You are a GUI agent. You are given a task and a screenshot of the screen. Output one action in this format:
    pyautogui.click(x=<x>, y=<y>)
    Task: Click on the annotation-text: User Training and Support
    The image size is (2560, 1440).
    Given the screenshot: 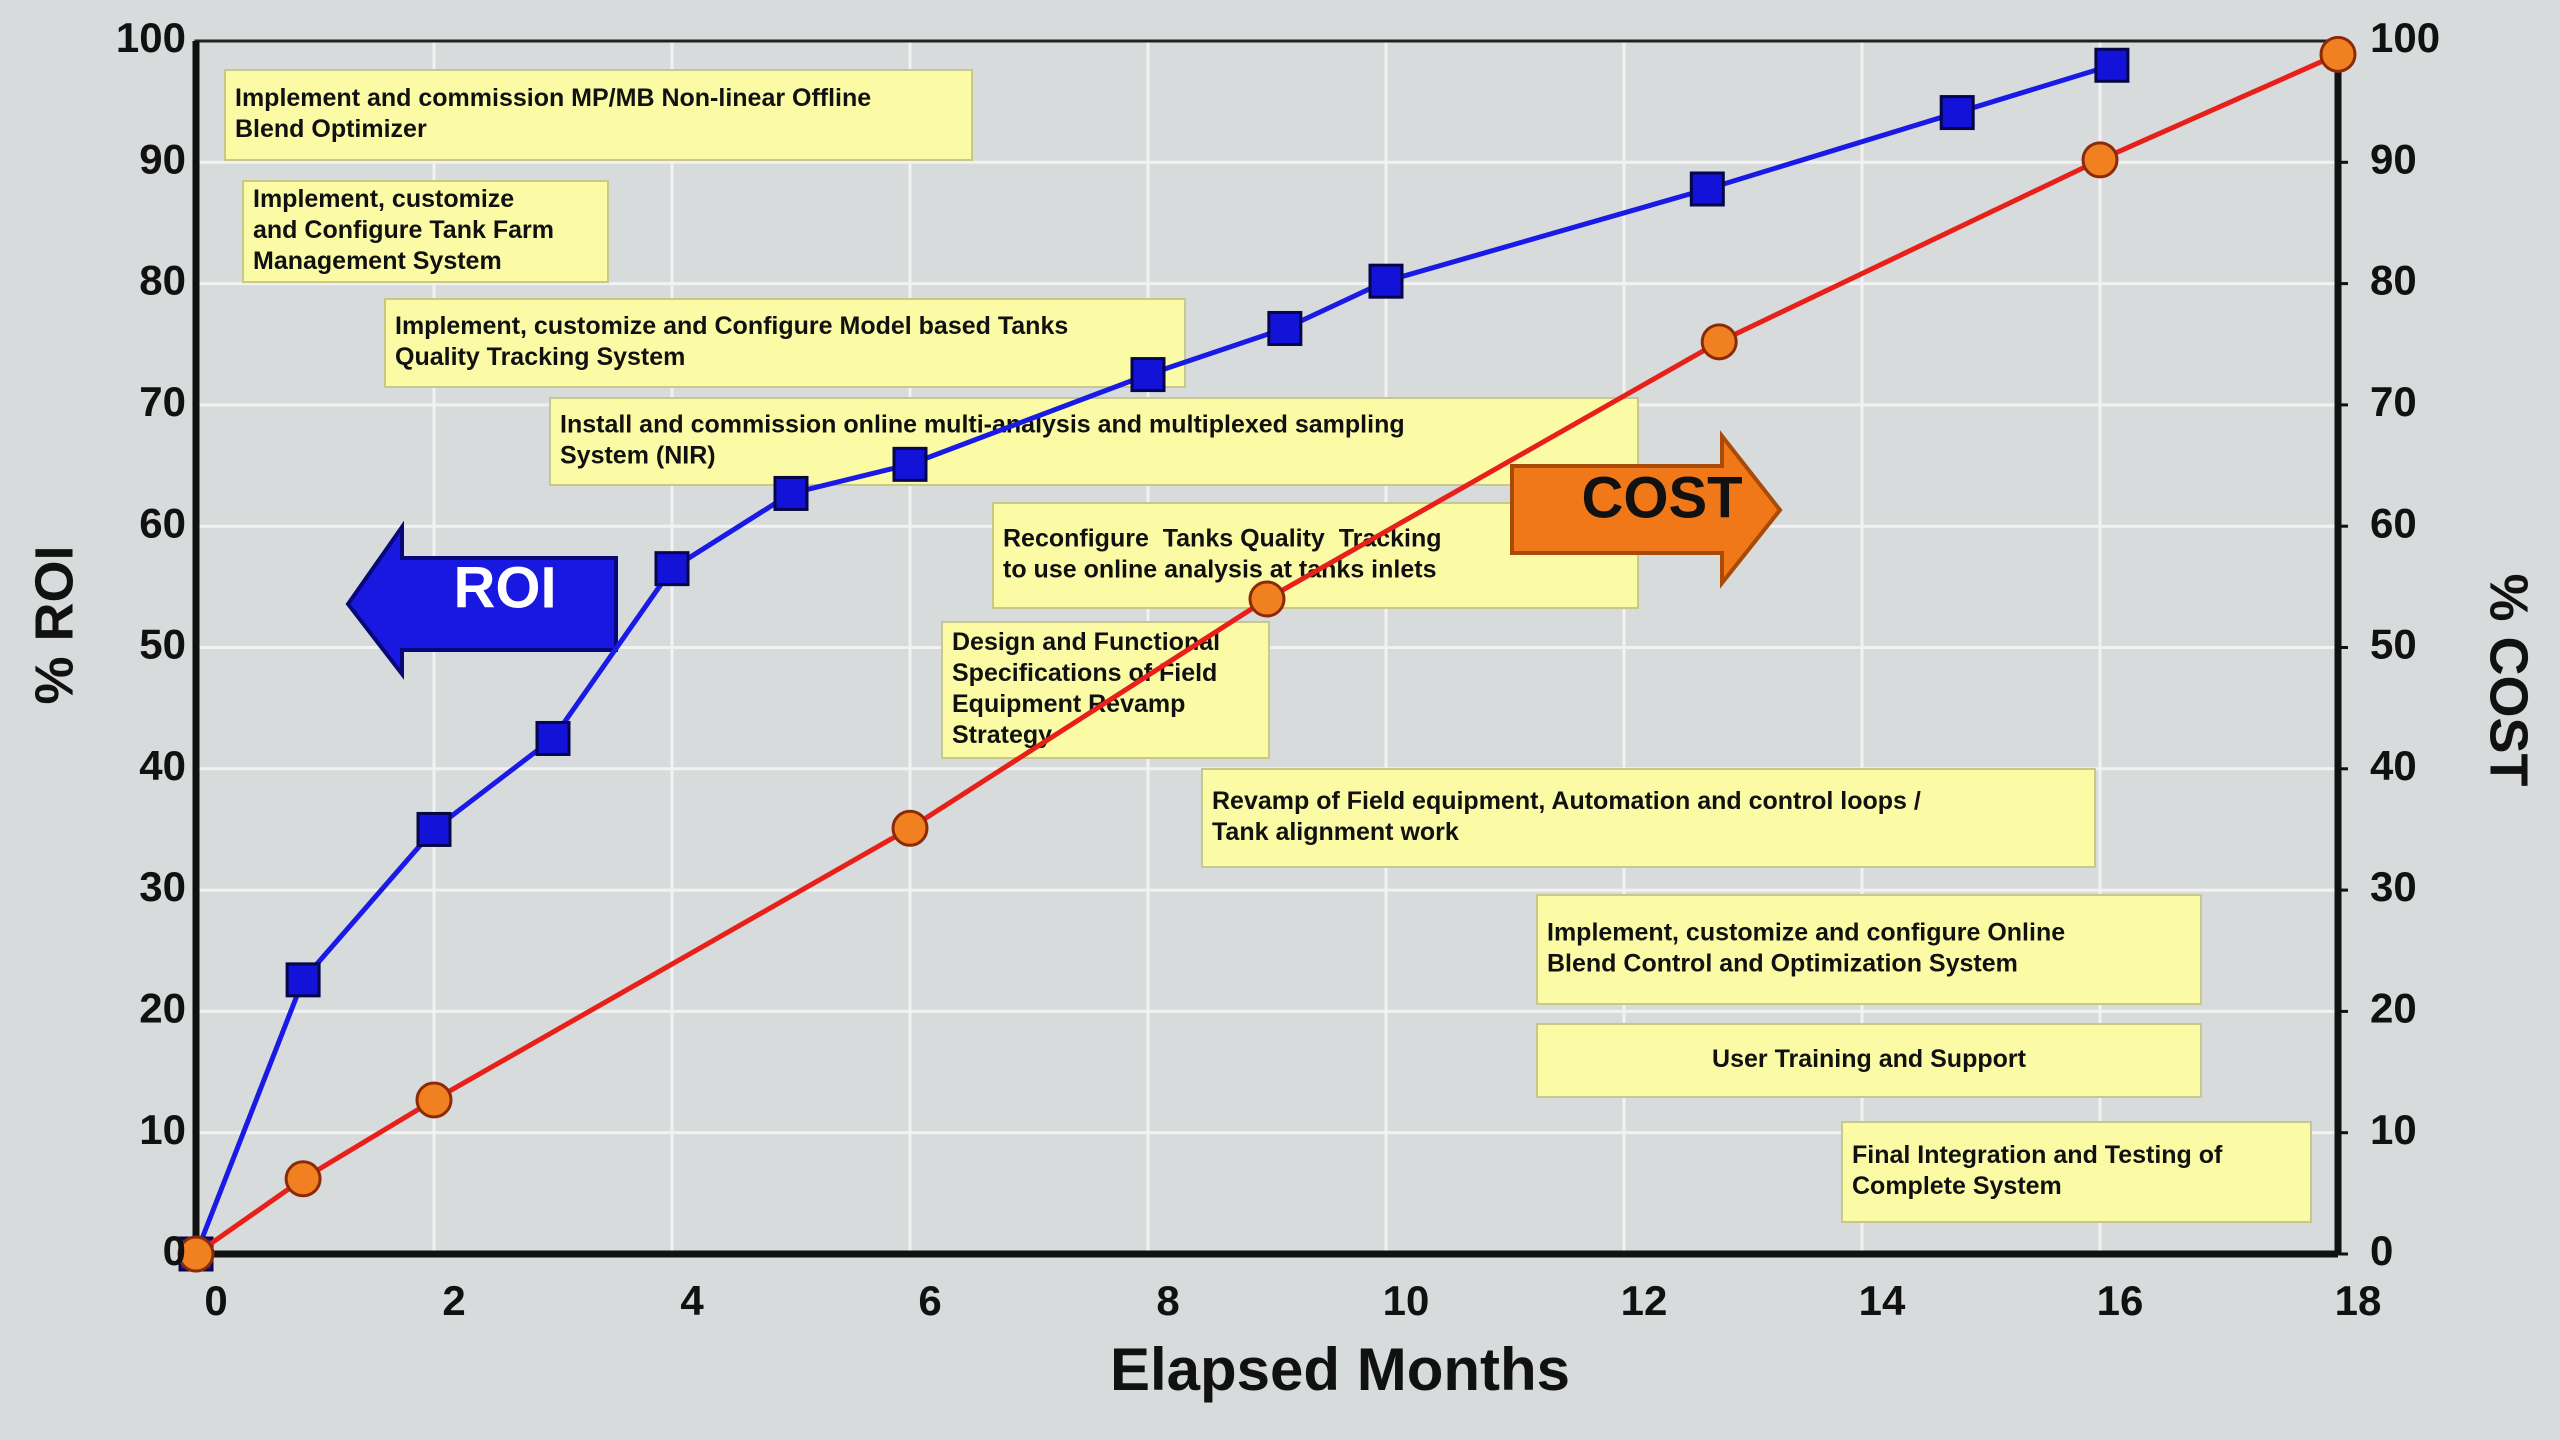 What is the action you would take?
    pyautogui.click(x=1869, y=1059)
    